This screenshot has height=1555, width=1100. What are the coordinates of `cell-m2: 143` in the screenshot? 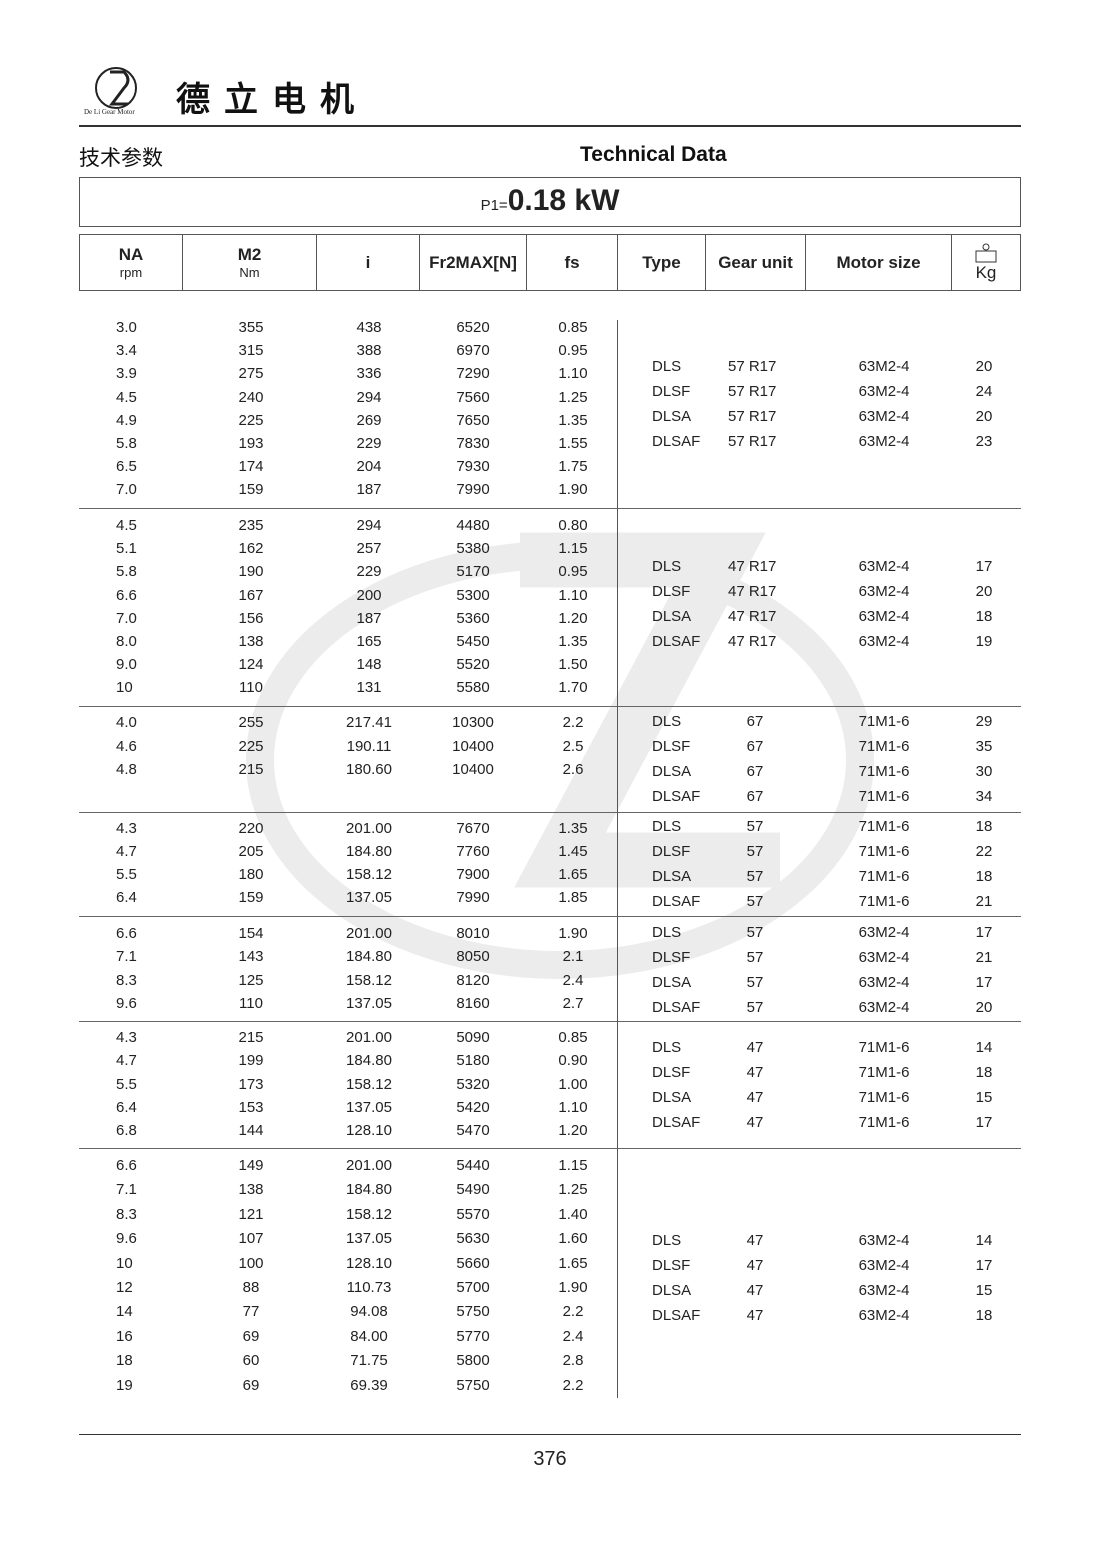 It's located at (251, 957).